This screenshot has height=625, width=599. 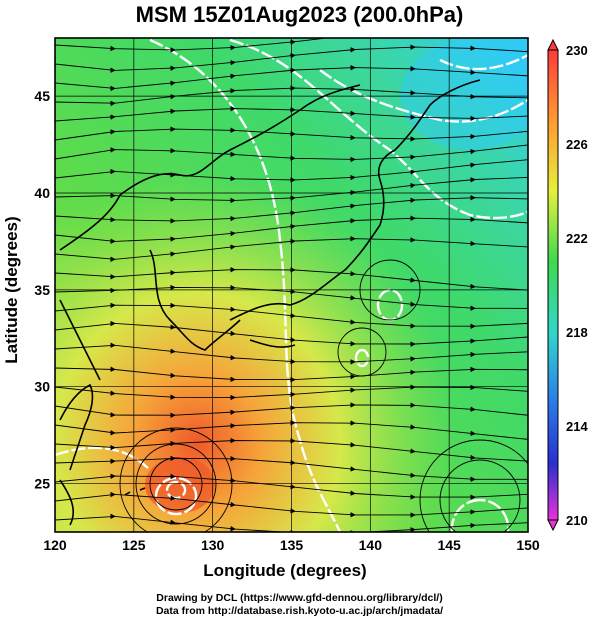 I want to click on x-axis-label: Longitude (degrees), so click(x=285, y=570).